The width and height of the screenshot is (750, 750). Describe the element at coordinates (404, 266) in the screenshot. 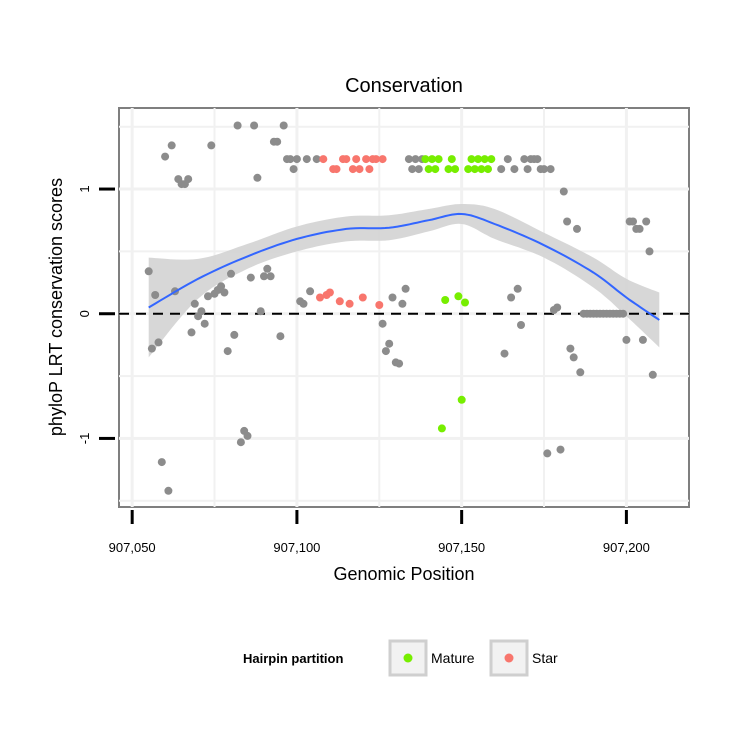

I see `smooth-line` at that location.